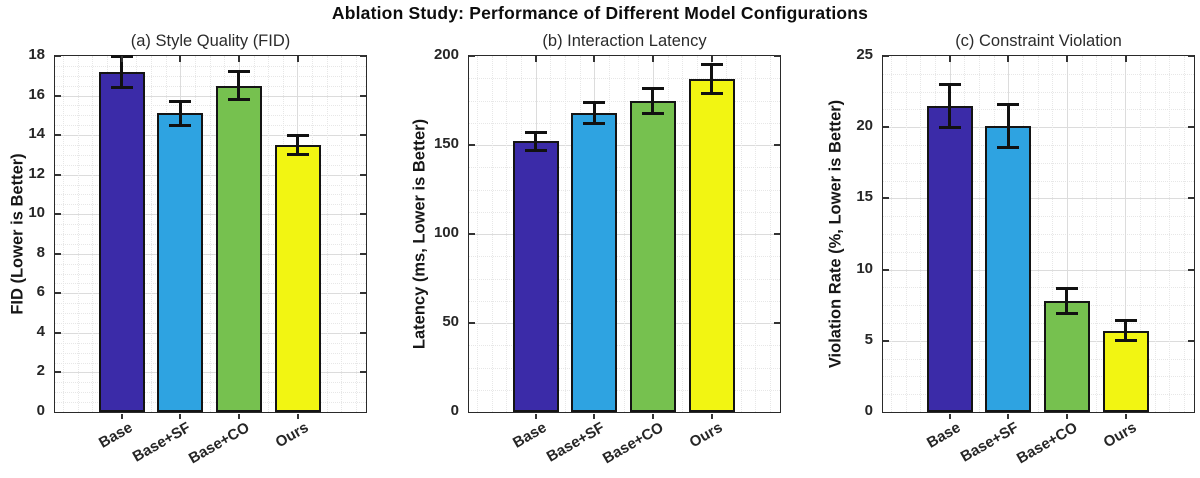  What do you see at coordinates (1038, 41) in the screenshot?
I see `subplot-c-title: (c) Constraint Violation` at bounding box center [1038, 41].